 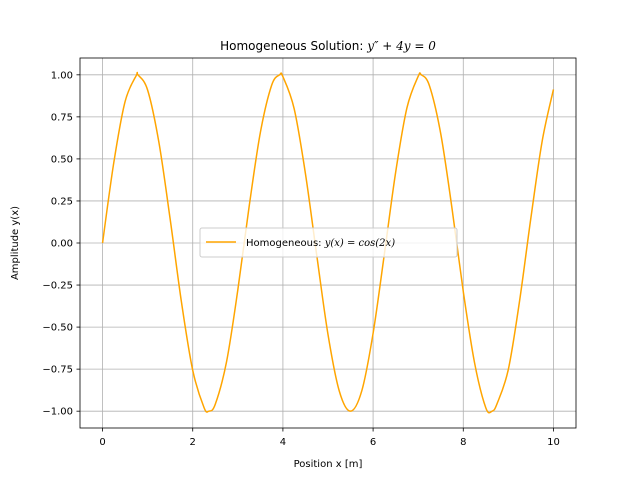 I want to click on y-tick-label: −0.75, so click(x=57, y=370).